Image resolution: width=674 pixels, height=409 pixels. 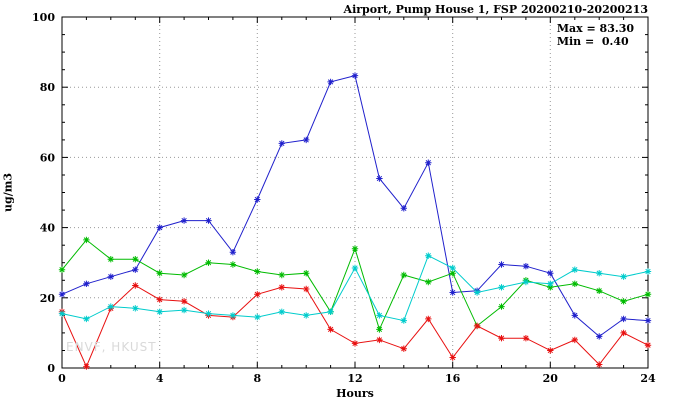 I want to click on y-axis-label: ug/m3, so click(x=8, y=192).